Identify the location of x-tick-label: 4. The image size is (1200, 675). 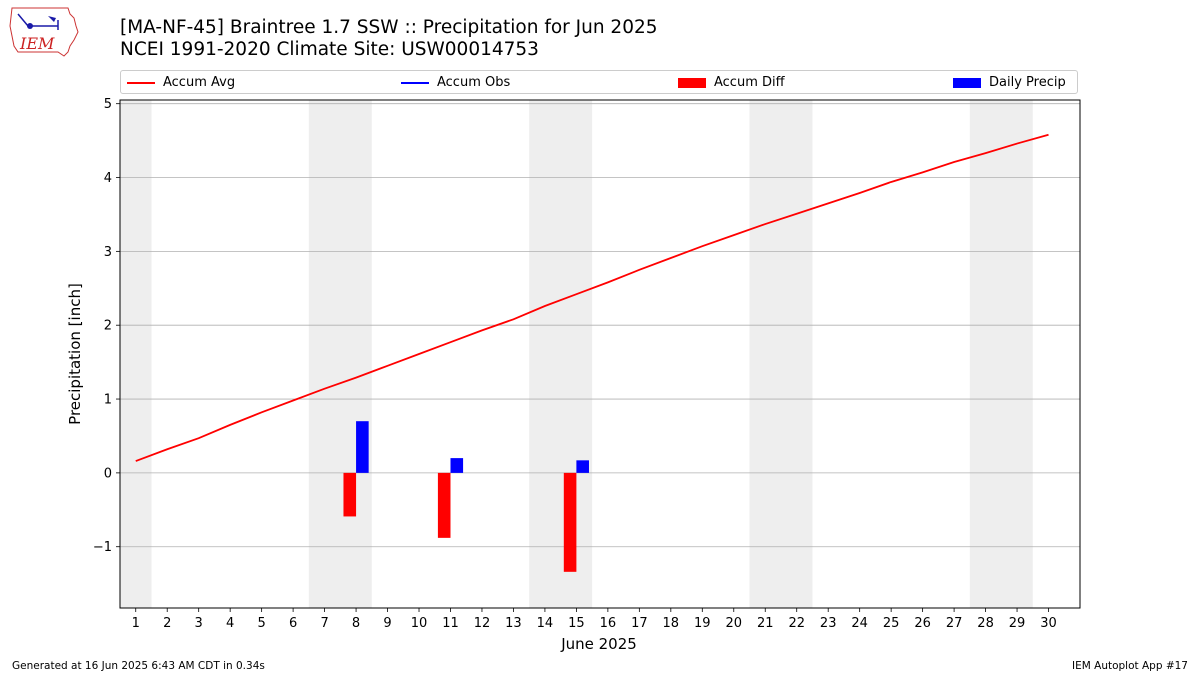
(230, 623).